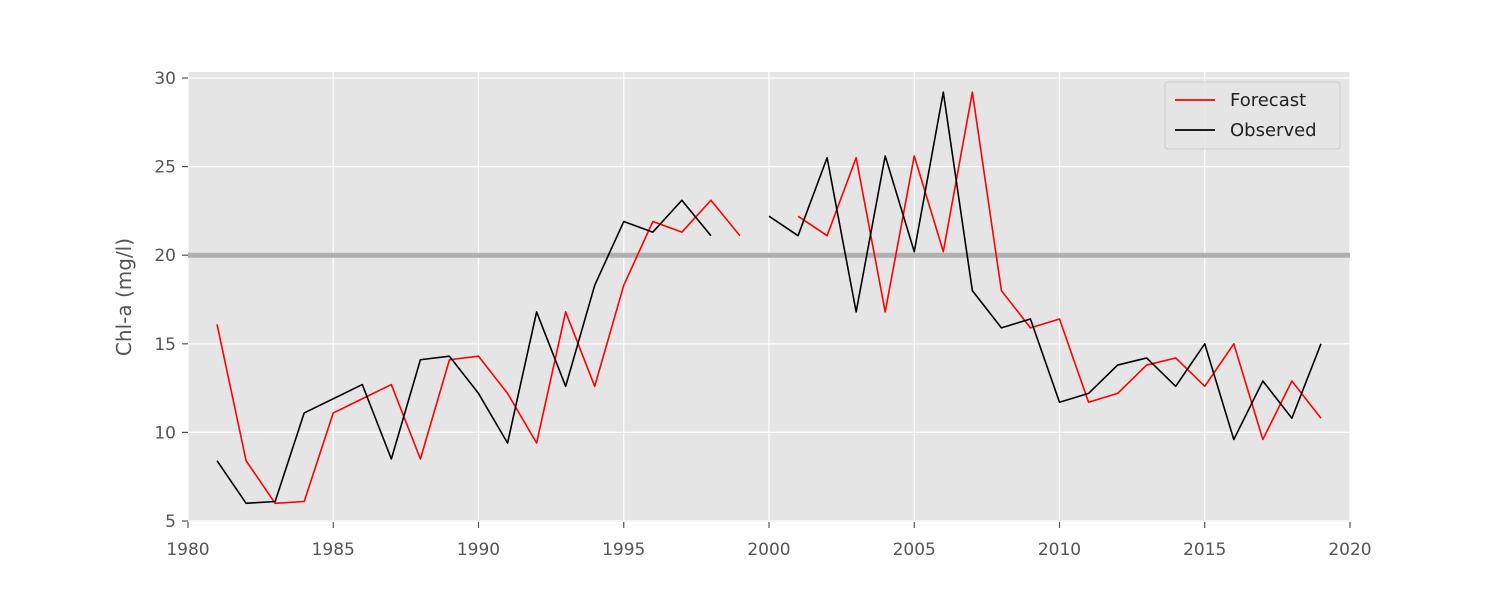 The width and height of the screenshot is (1500, 600). Describe the element at coordinates (1059, 550) in the screenshot. I see `x-tick-label: 2010` at that location.